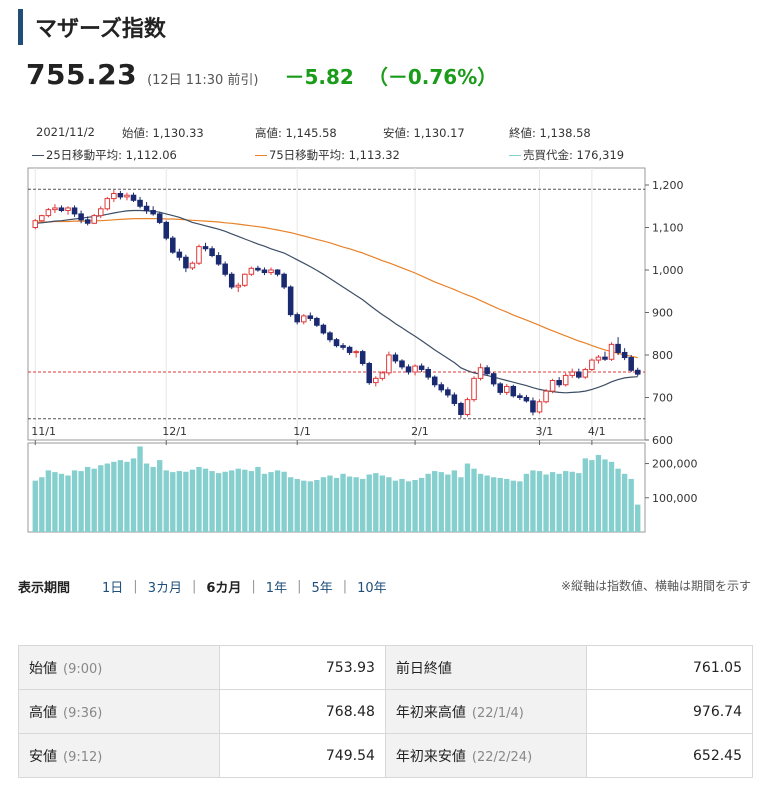  What do you see at coordinates (675, 498) in the screenshot?
I see `volume-tick-label: 100,000` at bounding box center [675, 498].